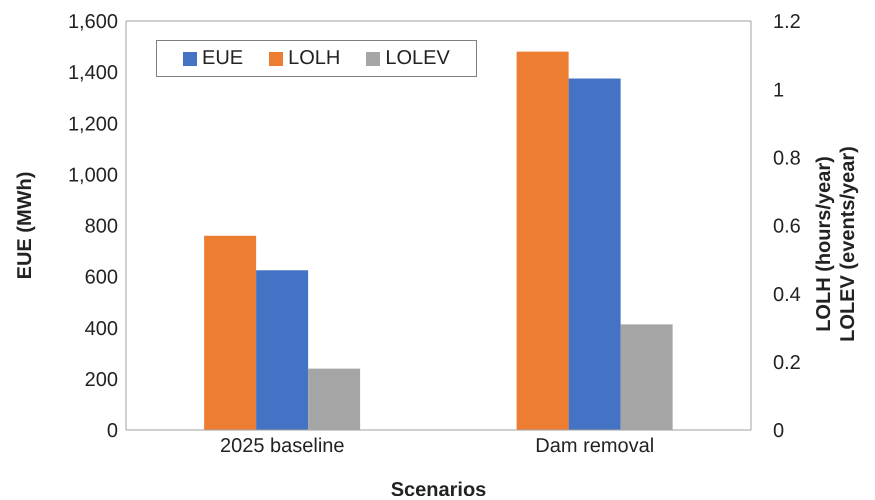 Image resolution: width=875 pixels, height=500 pixels. Describe the element at coordinates (93, 175) in the screenshot. I see `y-tick-label: 1,000` at that location.